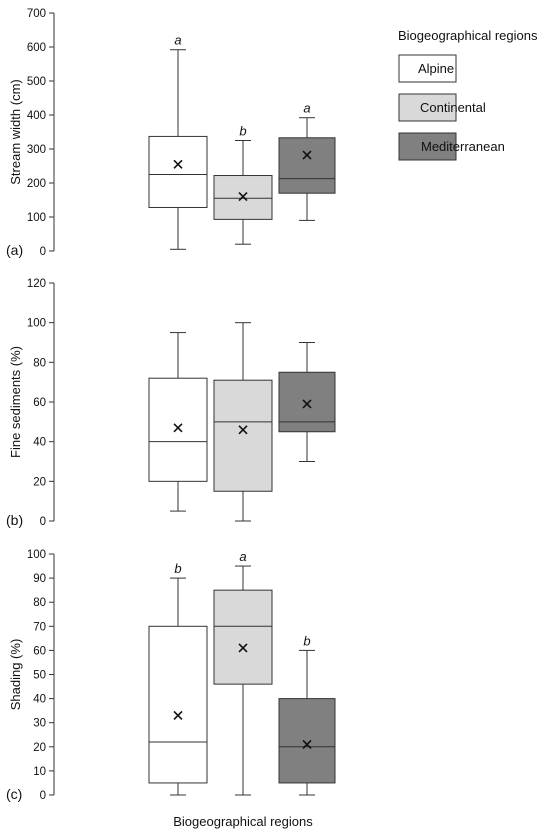 This screenshot has height=836, width=550. Describe the element at coordinates (39, 627) in the screenshot. I see `y-tick-label: 70` at that location.